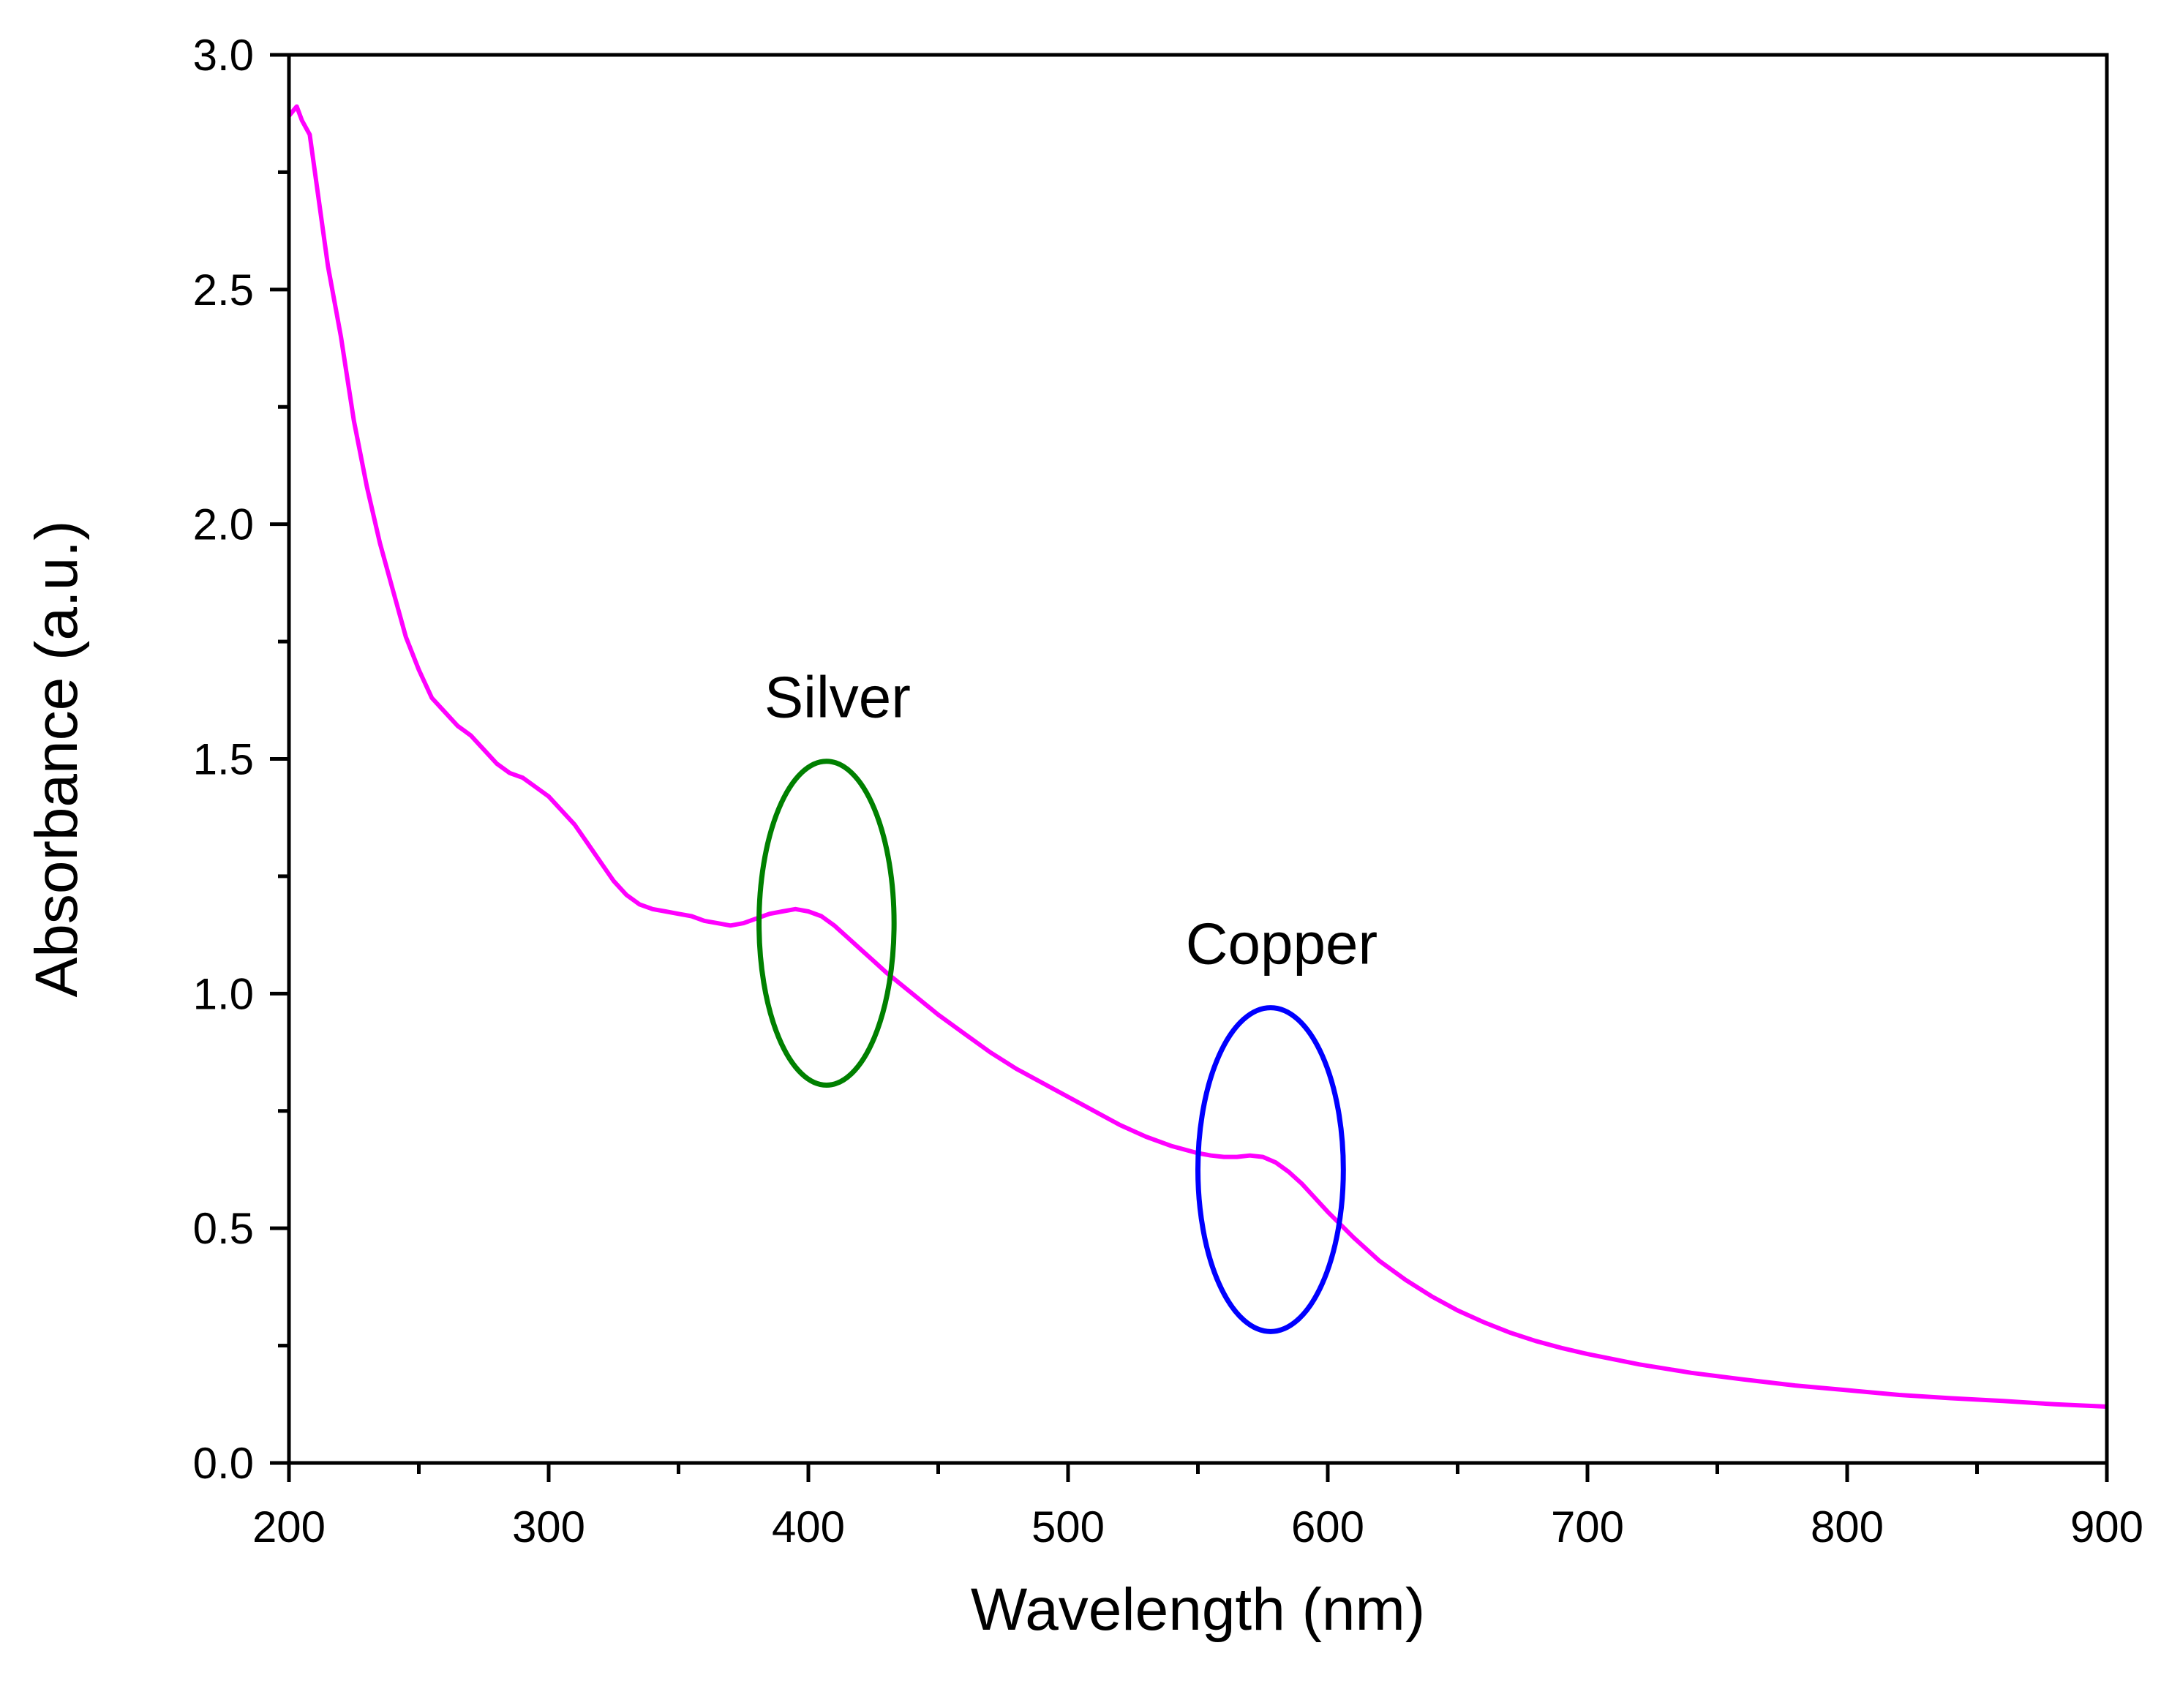 Image resolution: width=2161 pixels, height=1708 pixels. I want to click on x-tick-label: 900, so click(2106, 1526).